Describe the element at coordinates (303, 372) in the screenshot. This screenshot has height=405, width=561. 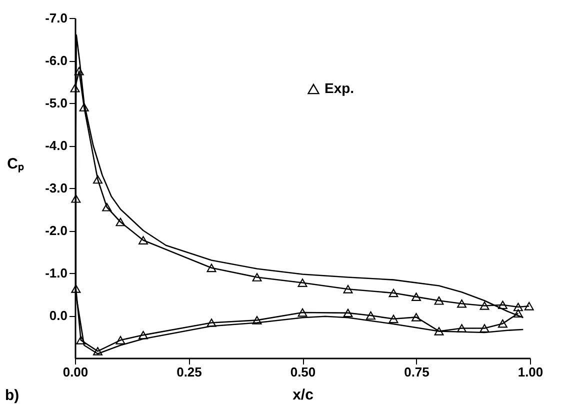
I see `x-tick-label: 0.50` at that location.